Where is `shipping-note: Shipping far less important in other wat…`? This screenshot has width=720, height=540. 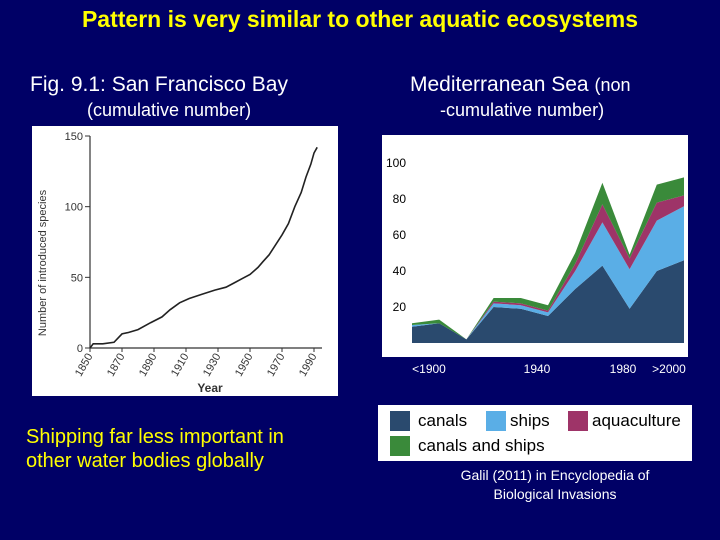
shipping-note: Shipping far less important in other wat… is located at coordinates (191, 449).